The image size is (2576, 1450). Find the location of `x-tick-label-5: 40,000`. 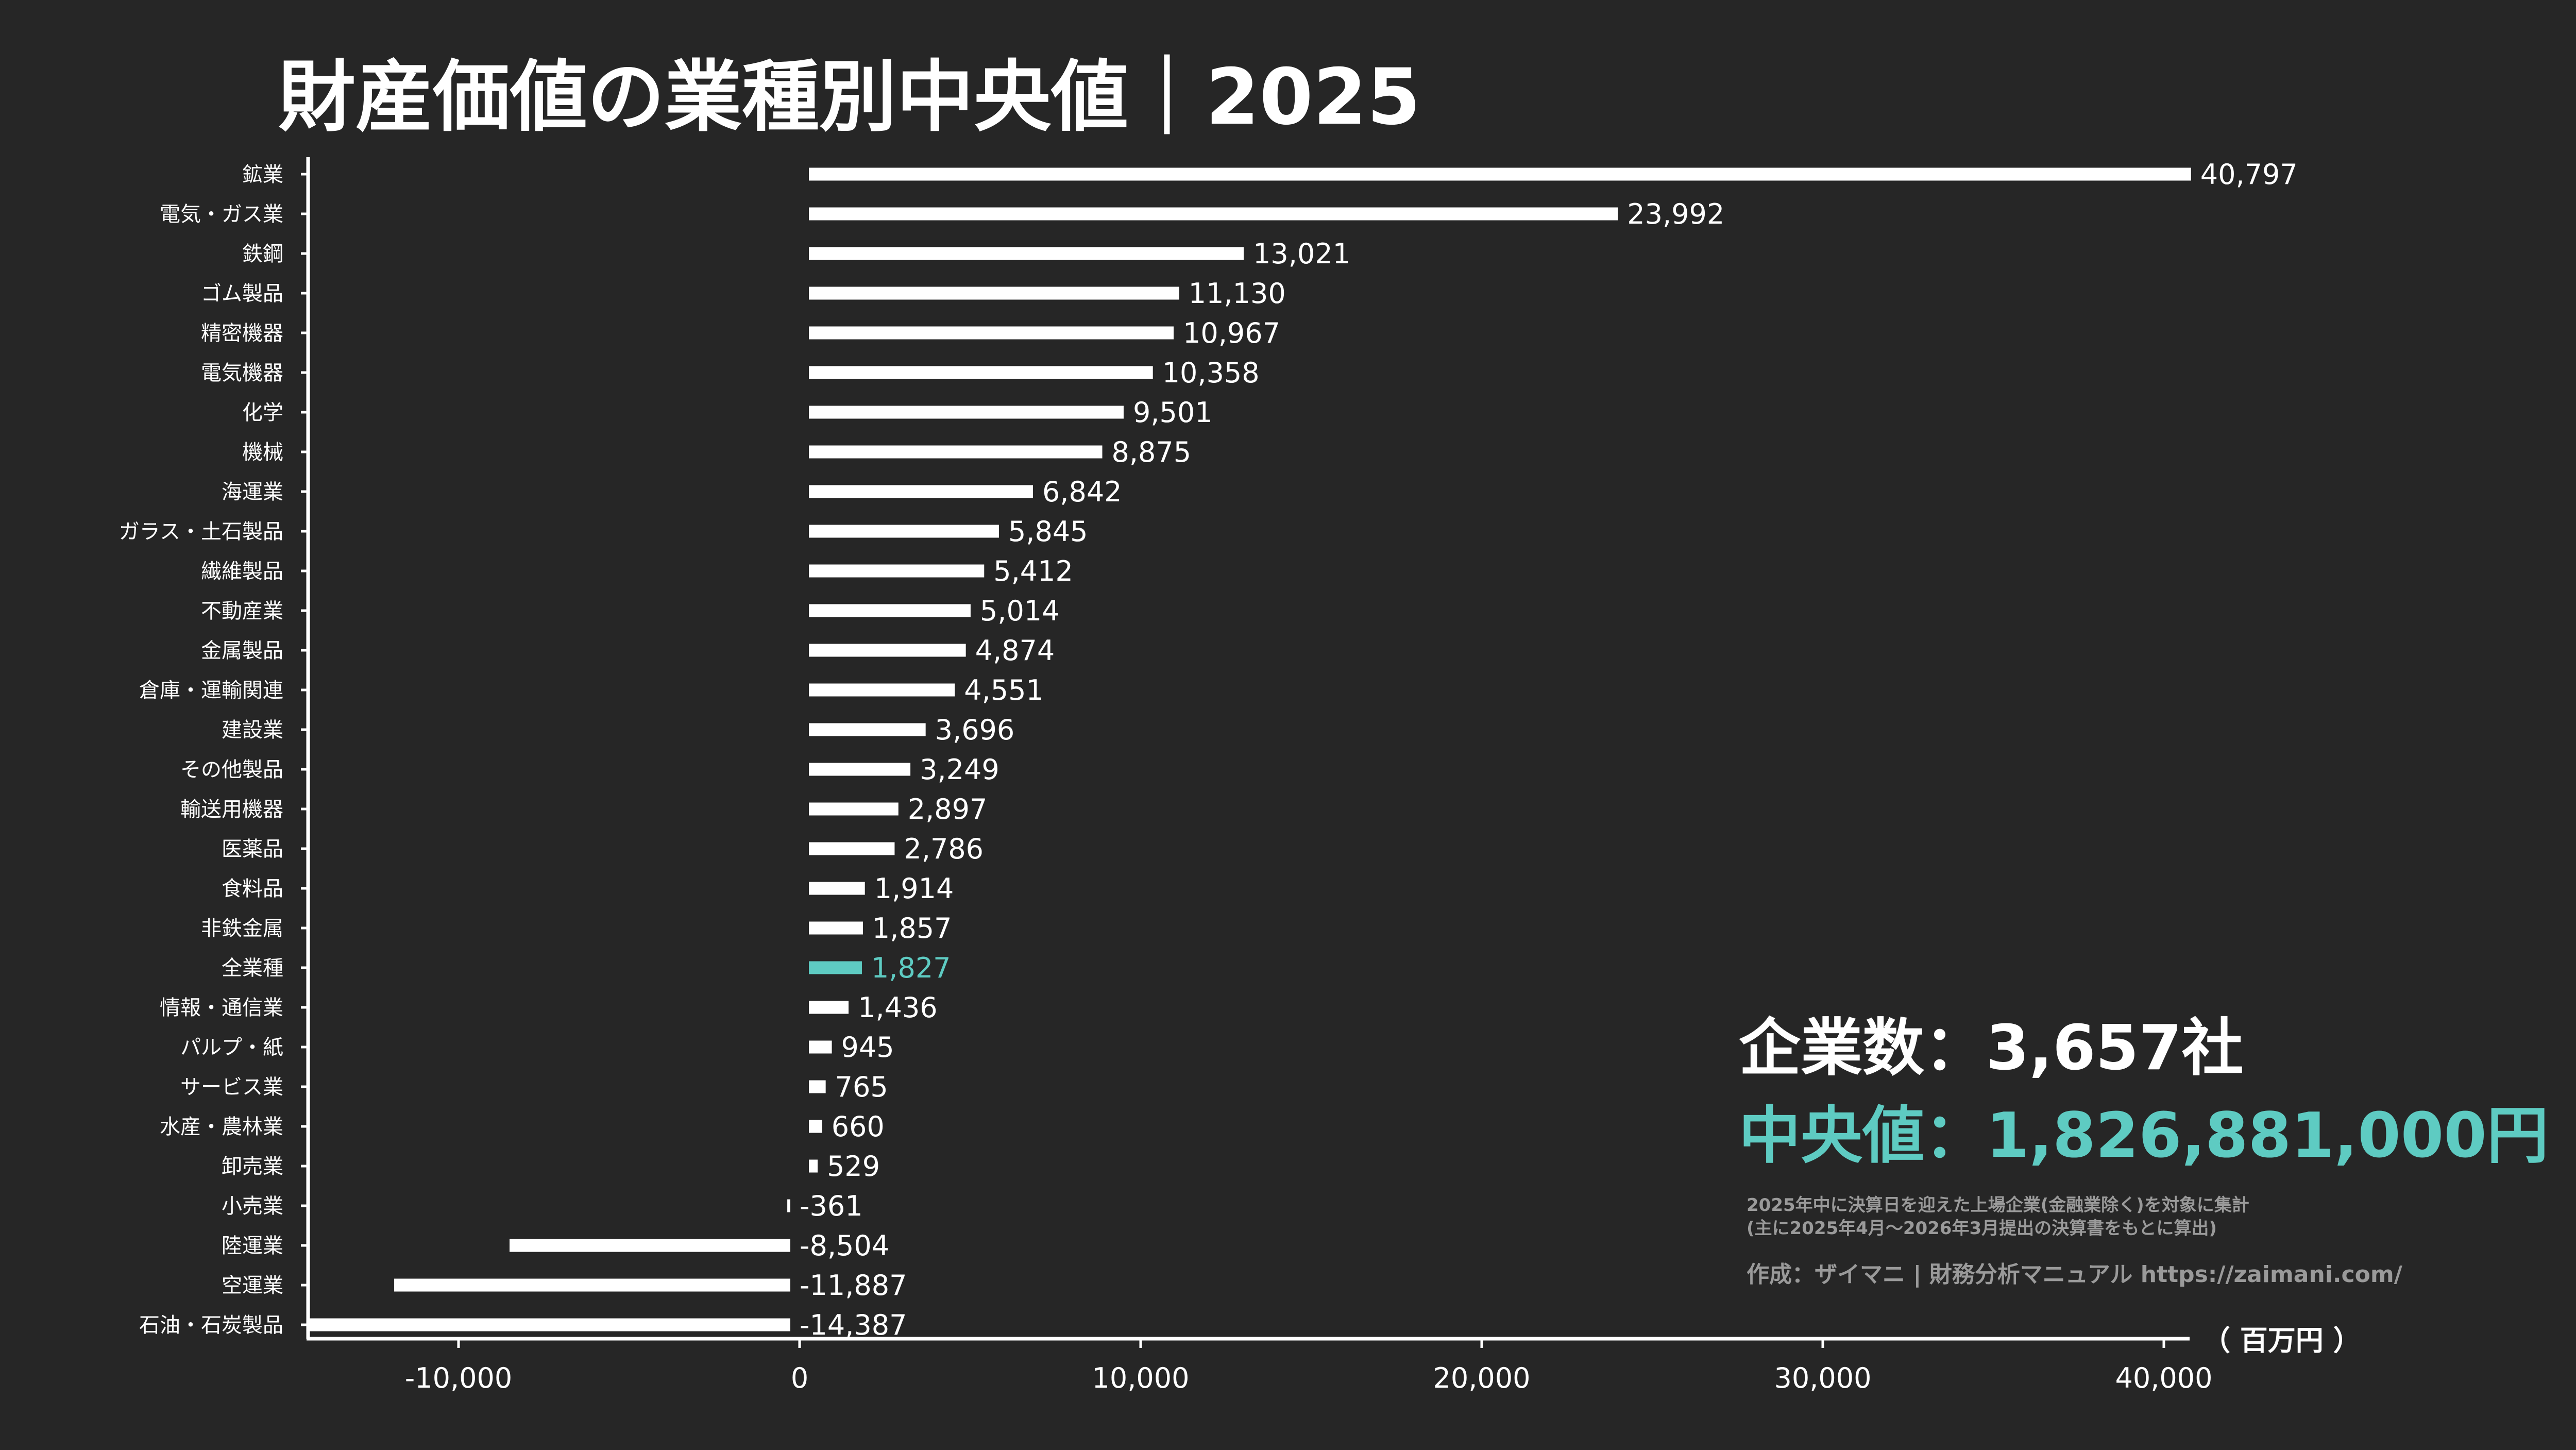

x-tick-label-5: 40,000 is located at coordinates (2164, 1378).